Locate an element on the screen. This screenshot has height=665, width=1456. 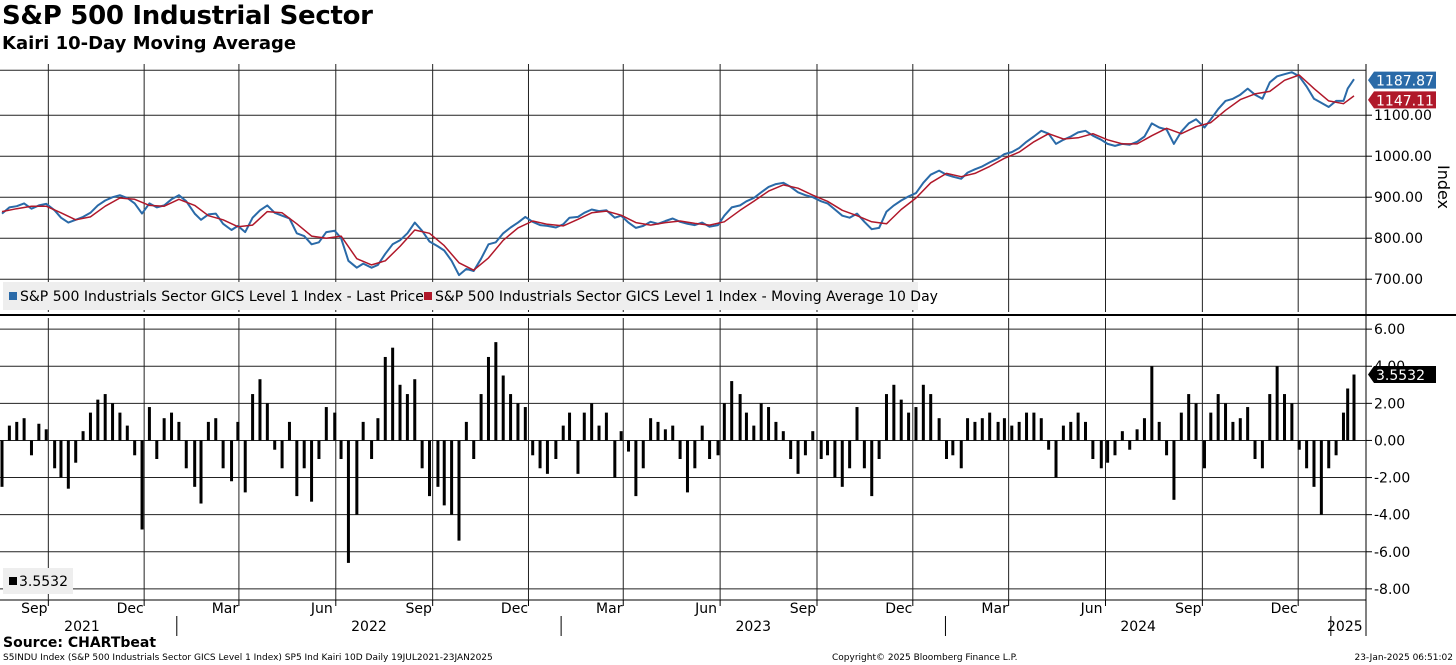
legend-label-kairi: 3.5532 is located at coordinates (43, 582).